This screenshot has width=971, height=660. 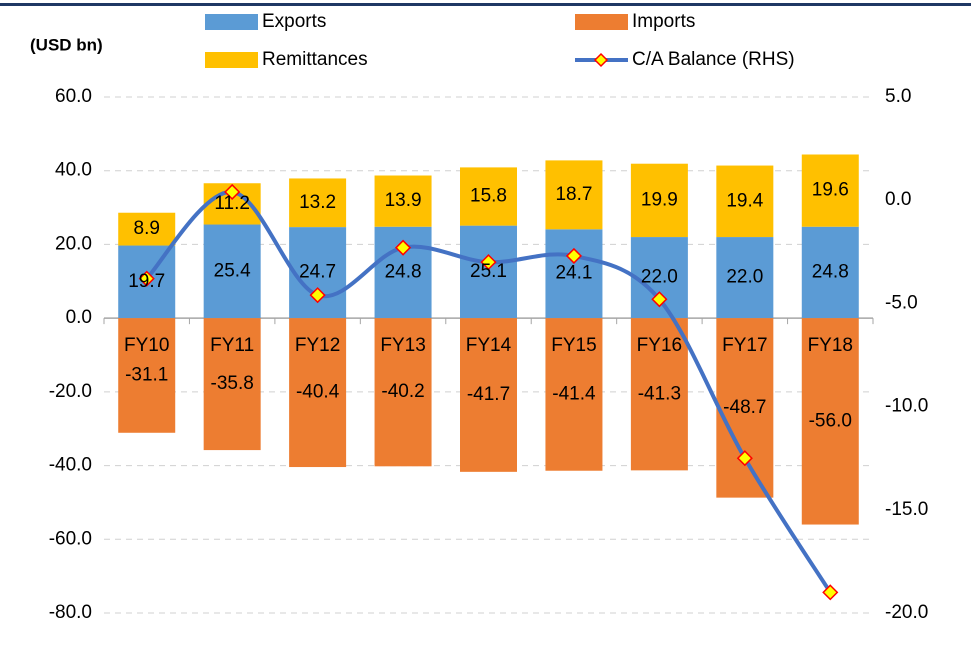 I want to click on data-label: -41.3, so click(x=659, y=393).